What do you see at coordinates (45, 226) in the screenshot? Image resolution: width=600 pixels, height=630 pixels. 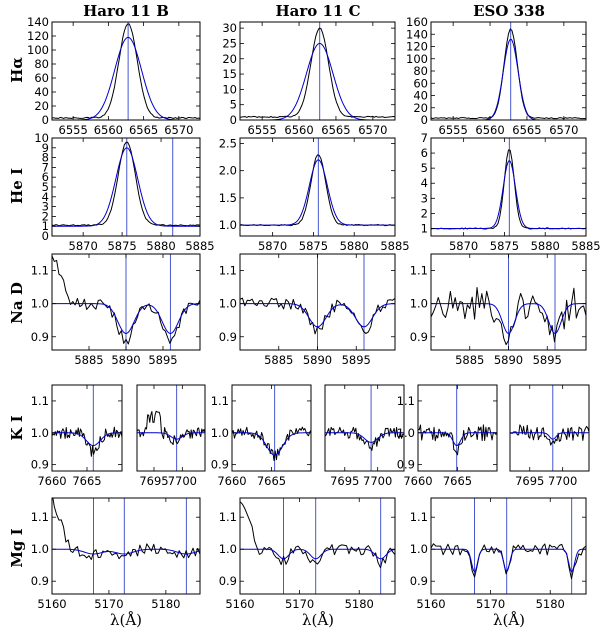 I see `y-tick-label: 1` at bounding box center [45, 226].